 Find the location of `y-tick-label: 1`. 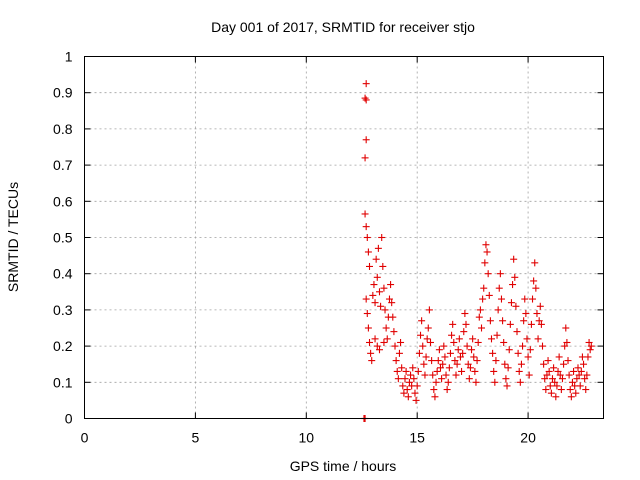

y-tick-label: 1 is located at coordinates (69, 57).